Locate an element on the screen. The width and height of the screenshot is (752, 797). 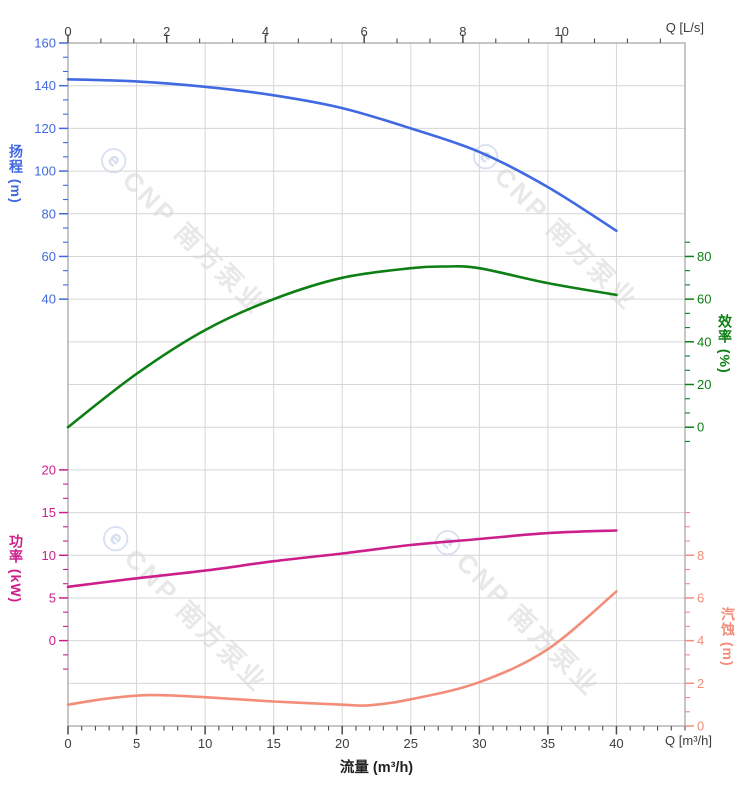
top-tick-label: 6 is located at coordinates (364, 31).